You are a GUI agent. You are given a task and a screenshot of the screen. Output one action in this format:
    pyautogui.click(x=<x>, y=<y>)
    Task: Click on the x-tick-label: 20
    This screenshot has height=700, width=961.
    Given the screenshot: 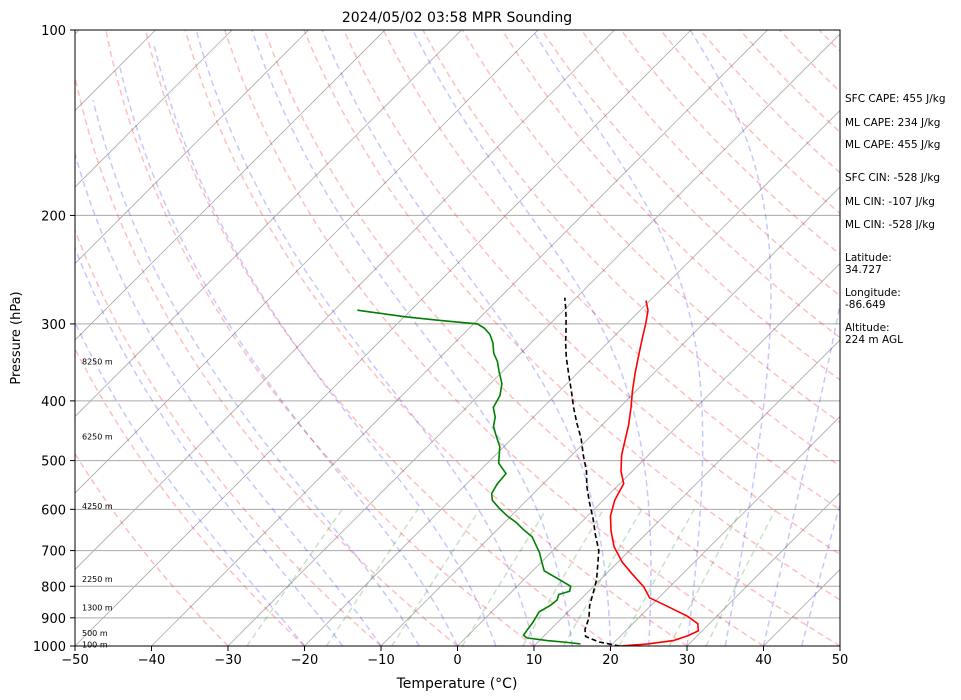 What is the action you would take?
    pyautogui.click(x=610, y=660)
    